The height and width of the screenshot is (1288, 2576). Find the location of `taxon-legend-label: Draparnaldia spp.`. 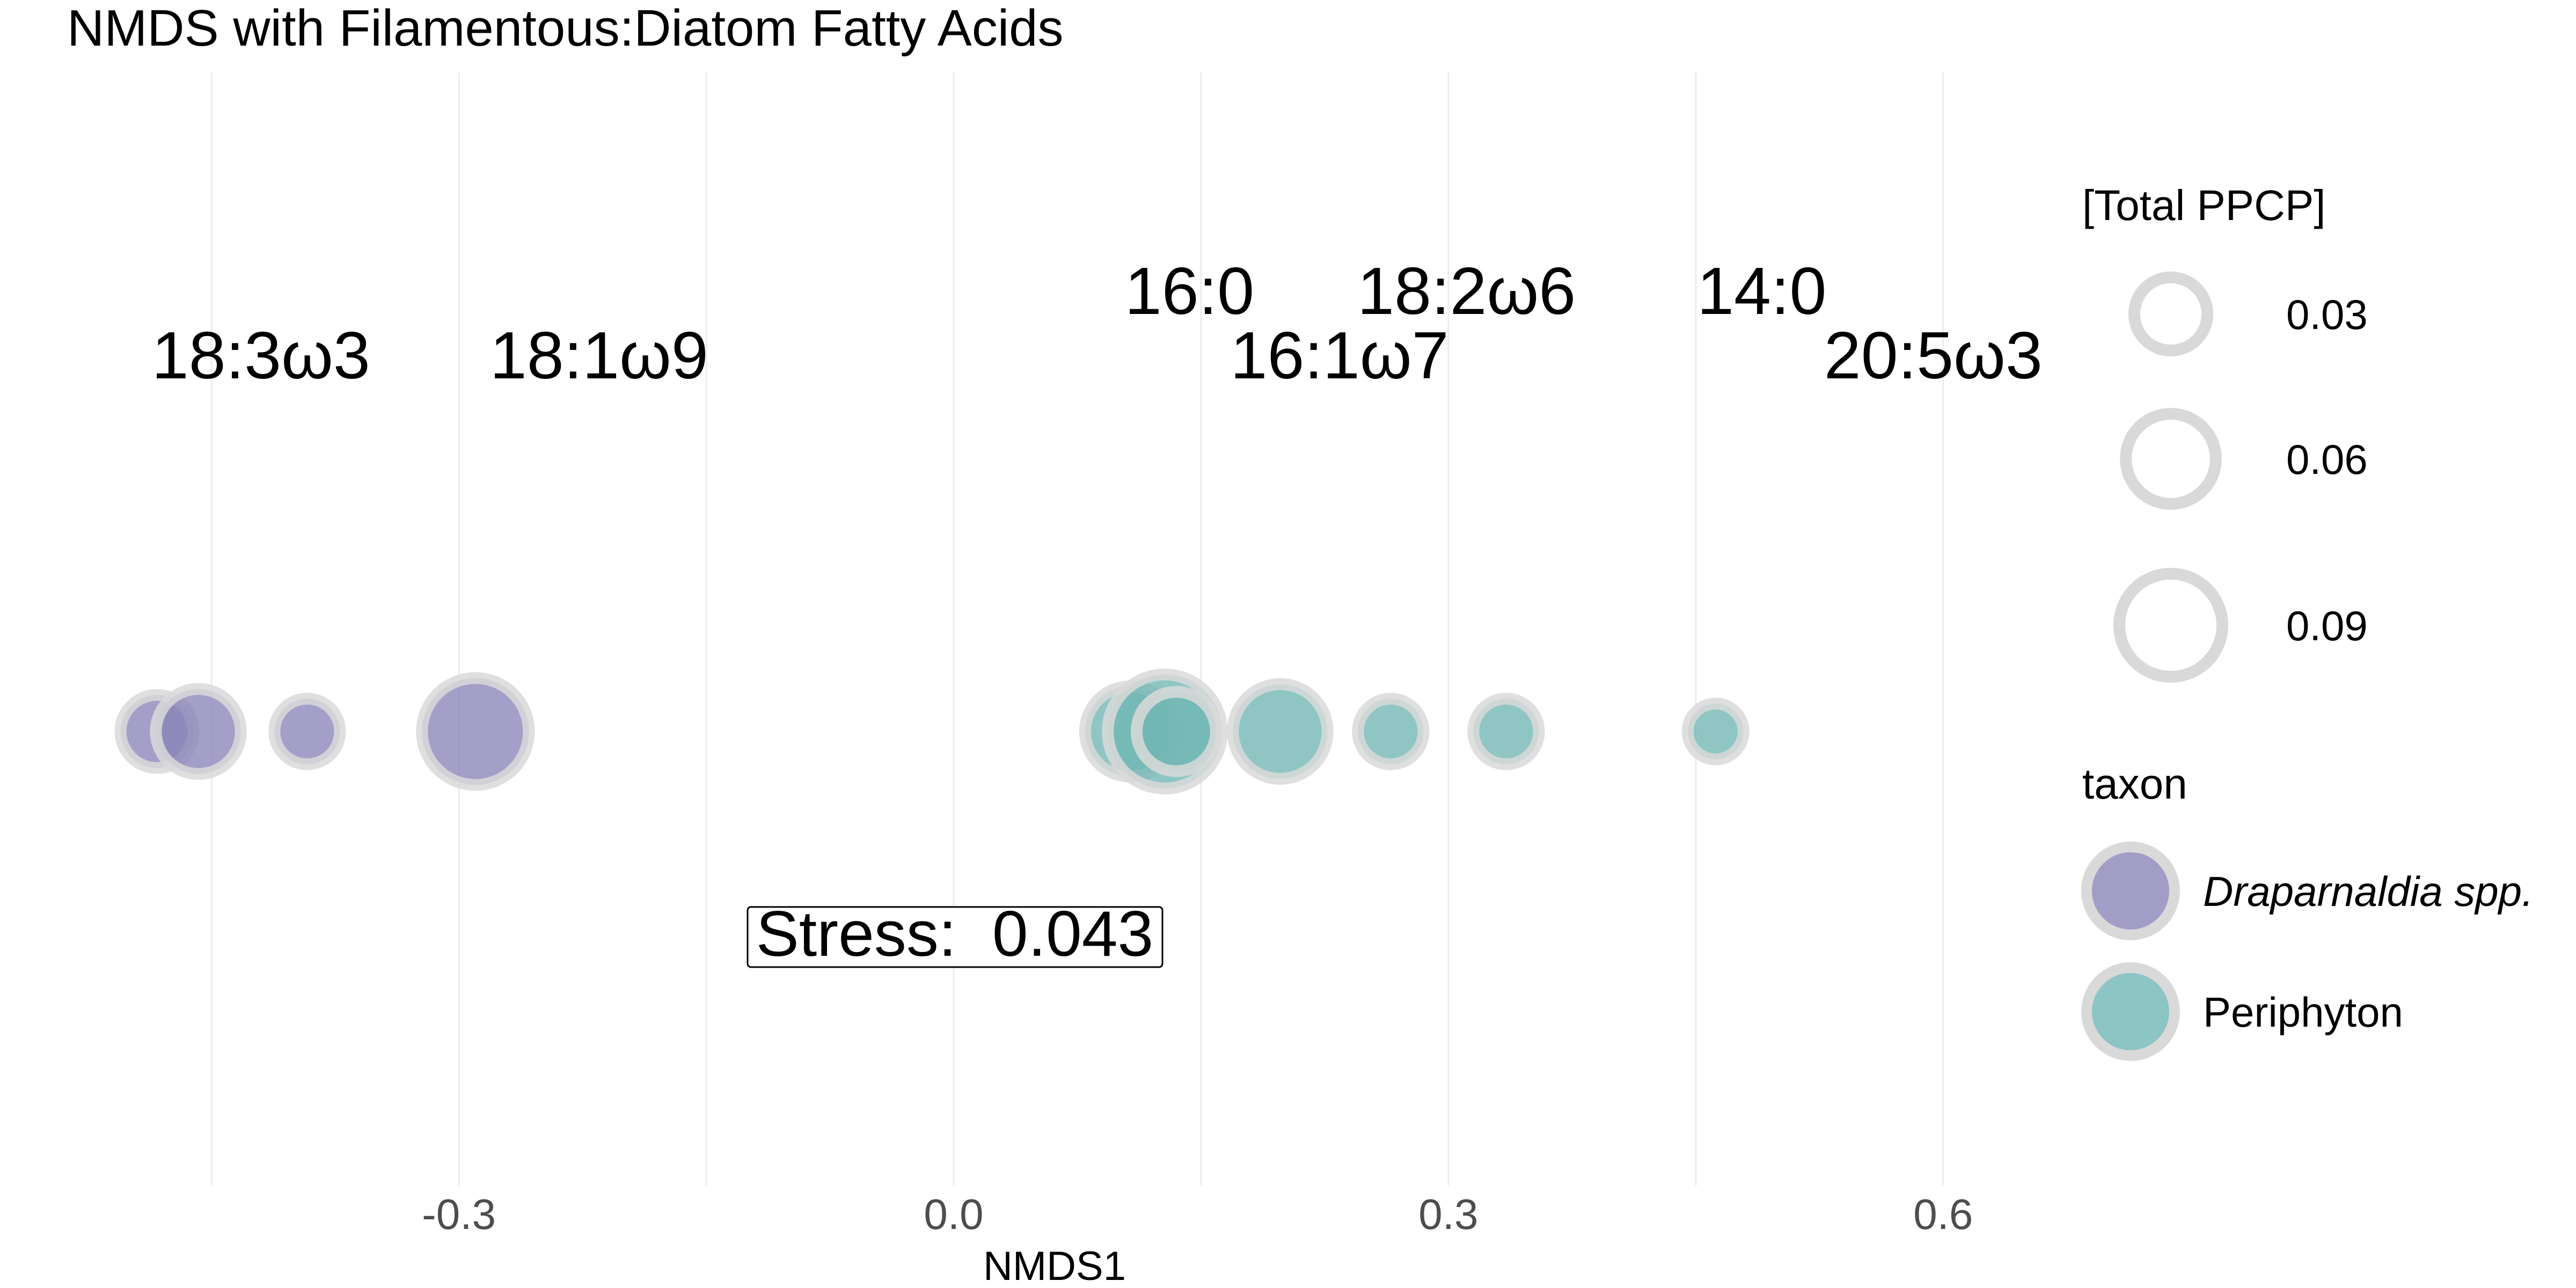

taxon-legend-label: Draparnaldia spp. is located at coordinates (2368, 891).